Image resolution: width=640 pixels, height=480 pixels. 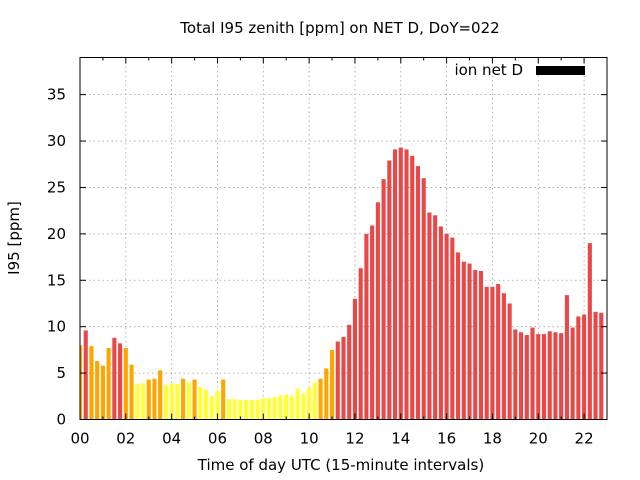 What do you see at coordinates (584, 439) in the screenshot?
I see `x-tick-label: 22` at bounding box center [584, 439].